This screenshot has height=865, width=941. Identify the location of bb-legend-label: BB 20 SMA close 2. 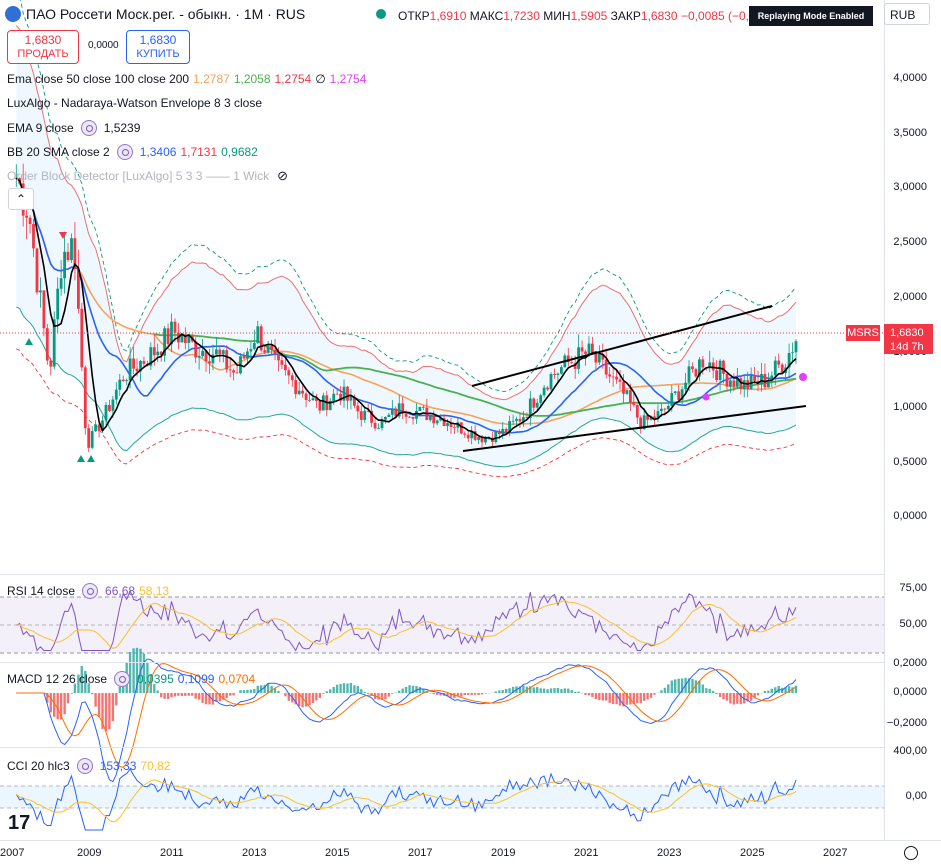
(58, 152).